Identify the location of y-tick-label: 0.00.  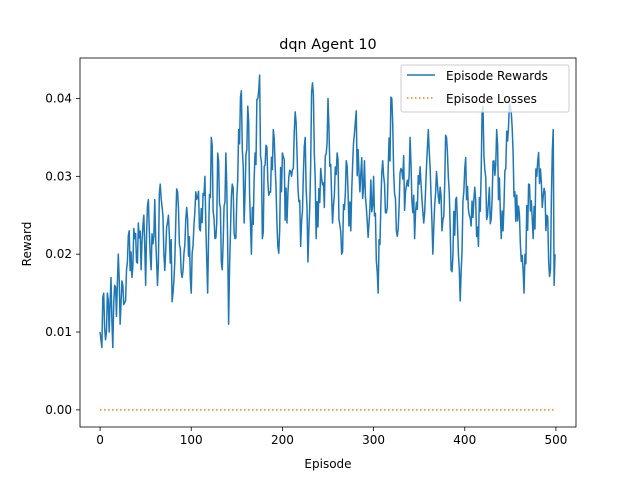
(58, 410).